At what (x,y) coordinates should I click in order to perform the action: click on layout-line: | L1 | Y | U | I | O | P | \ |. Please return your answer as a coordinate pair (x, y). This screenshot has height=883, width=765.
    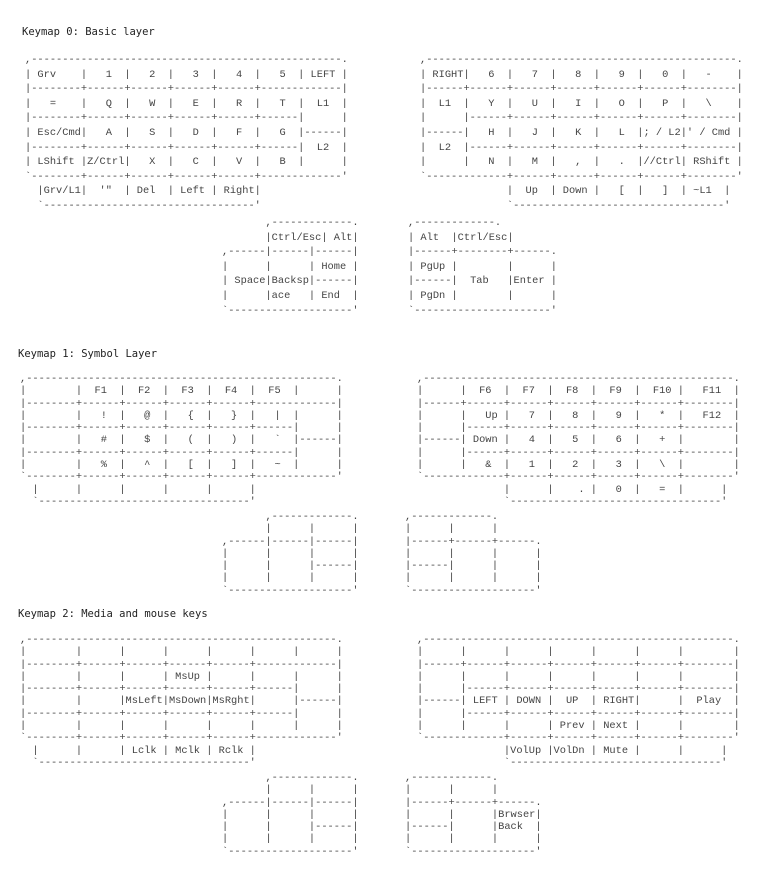
    Looking at the image, I should click on (581, 103).